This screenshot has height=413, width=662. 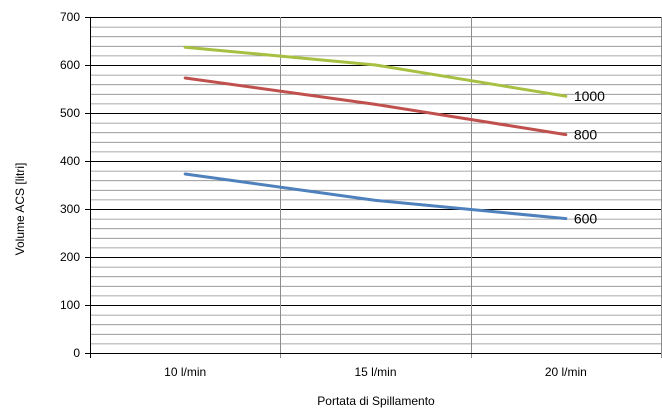 What do you see at coordinates (76, 353) in the screenshot?
I see `y-tick-label: 0` at bounding box center [76, 353].